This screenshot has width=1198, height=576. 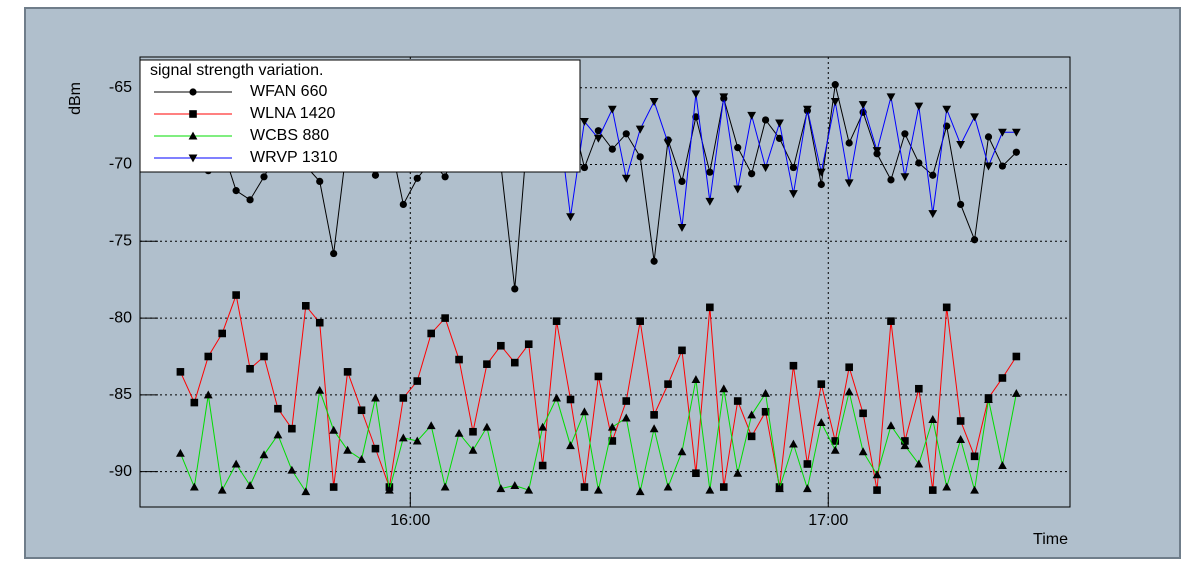 What do you see at coordinates (120, 317) in the screenshot?
I see `y-tick-label: -80` at bounding box center [120, 317].